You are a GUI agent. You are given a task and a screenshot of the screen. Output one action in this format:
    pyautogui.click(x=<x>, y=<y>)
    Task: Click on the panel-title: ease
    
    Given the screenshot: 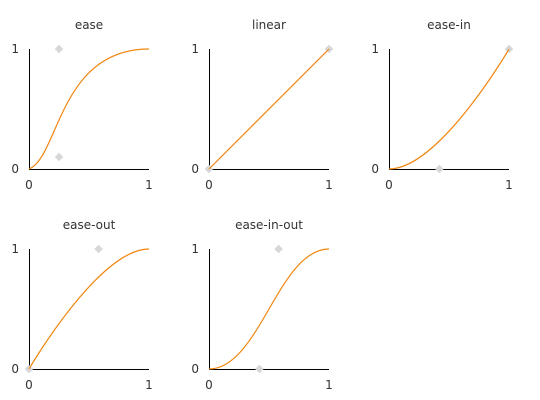 What is the action you would take?
    pyautogui.click(x=89, y=25)
    